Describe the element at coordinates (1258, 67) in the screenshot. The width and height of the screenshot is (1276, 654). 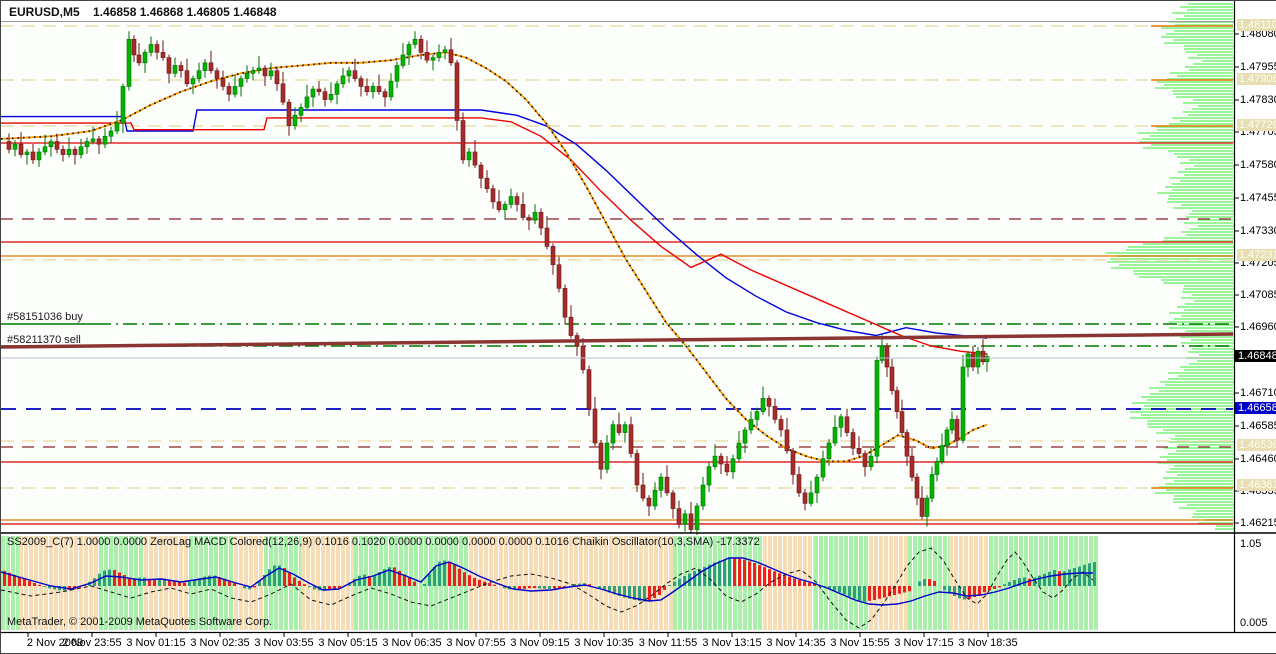
I see `price-axis-label: 1.47955` at that location.